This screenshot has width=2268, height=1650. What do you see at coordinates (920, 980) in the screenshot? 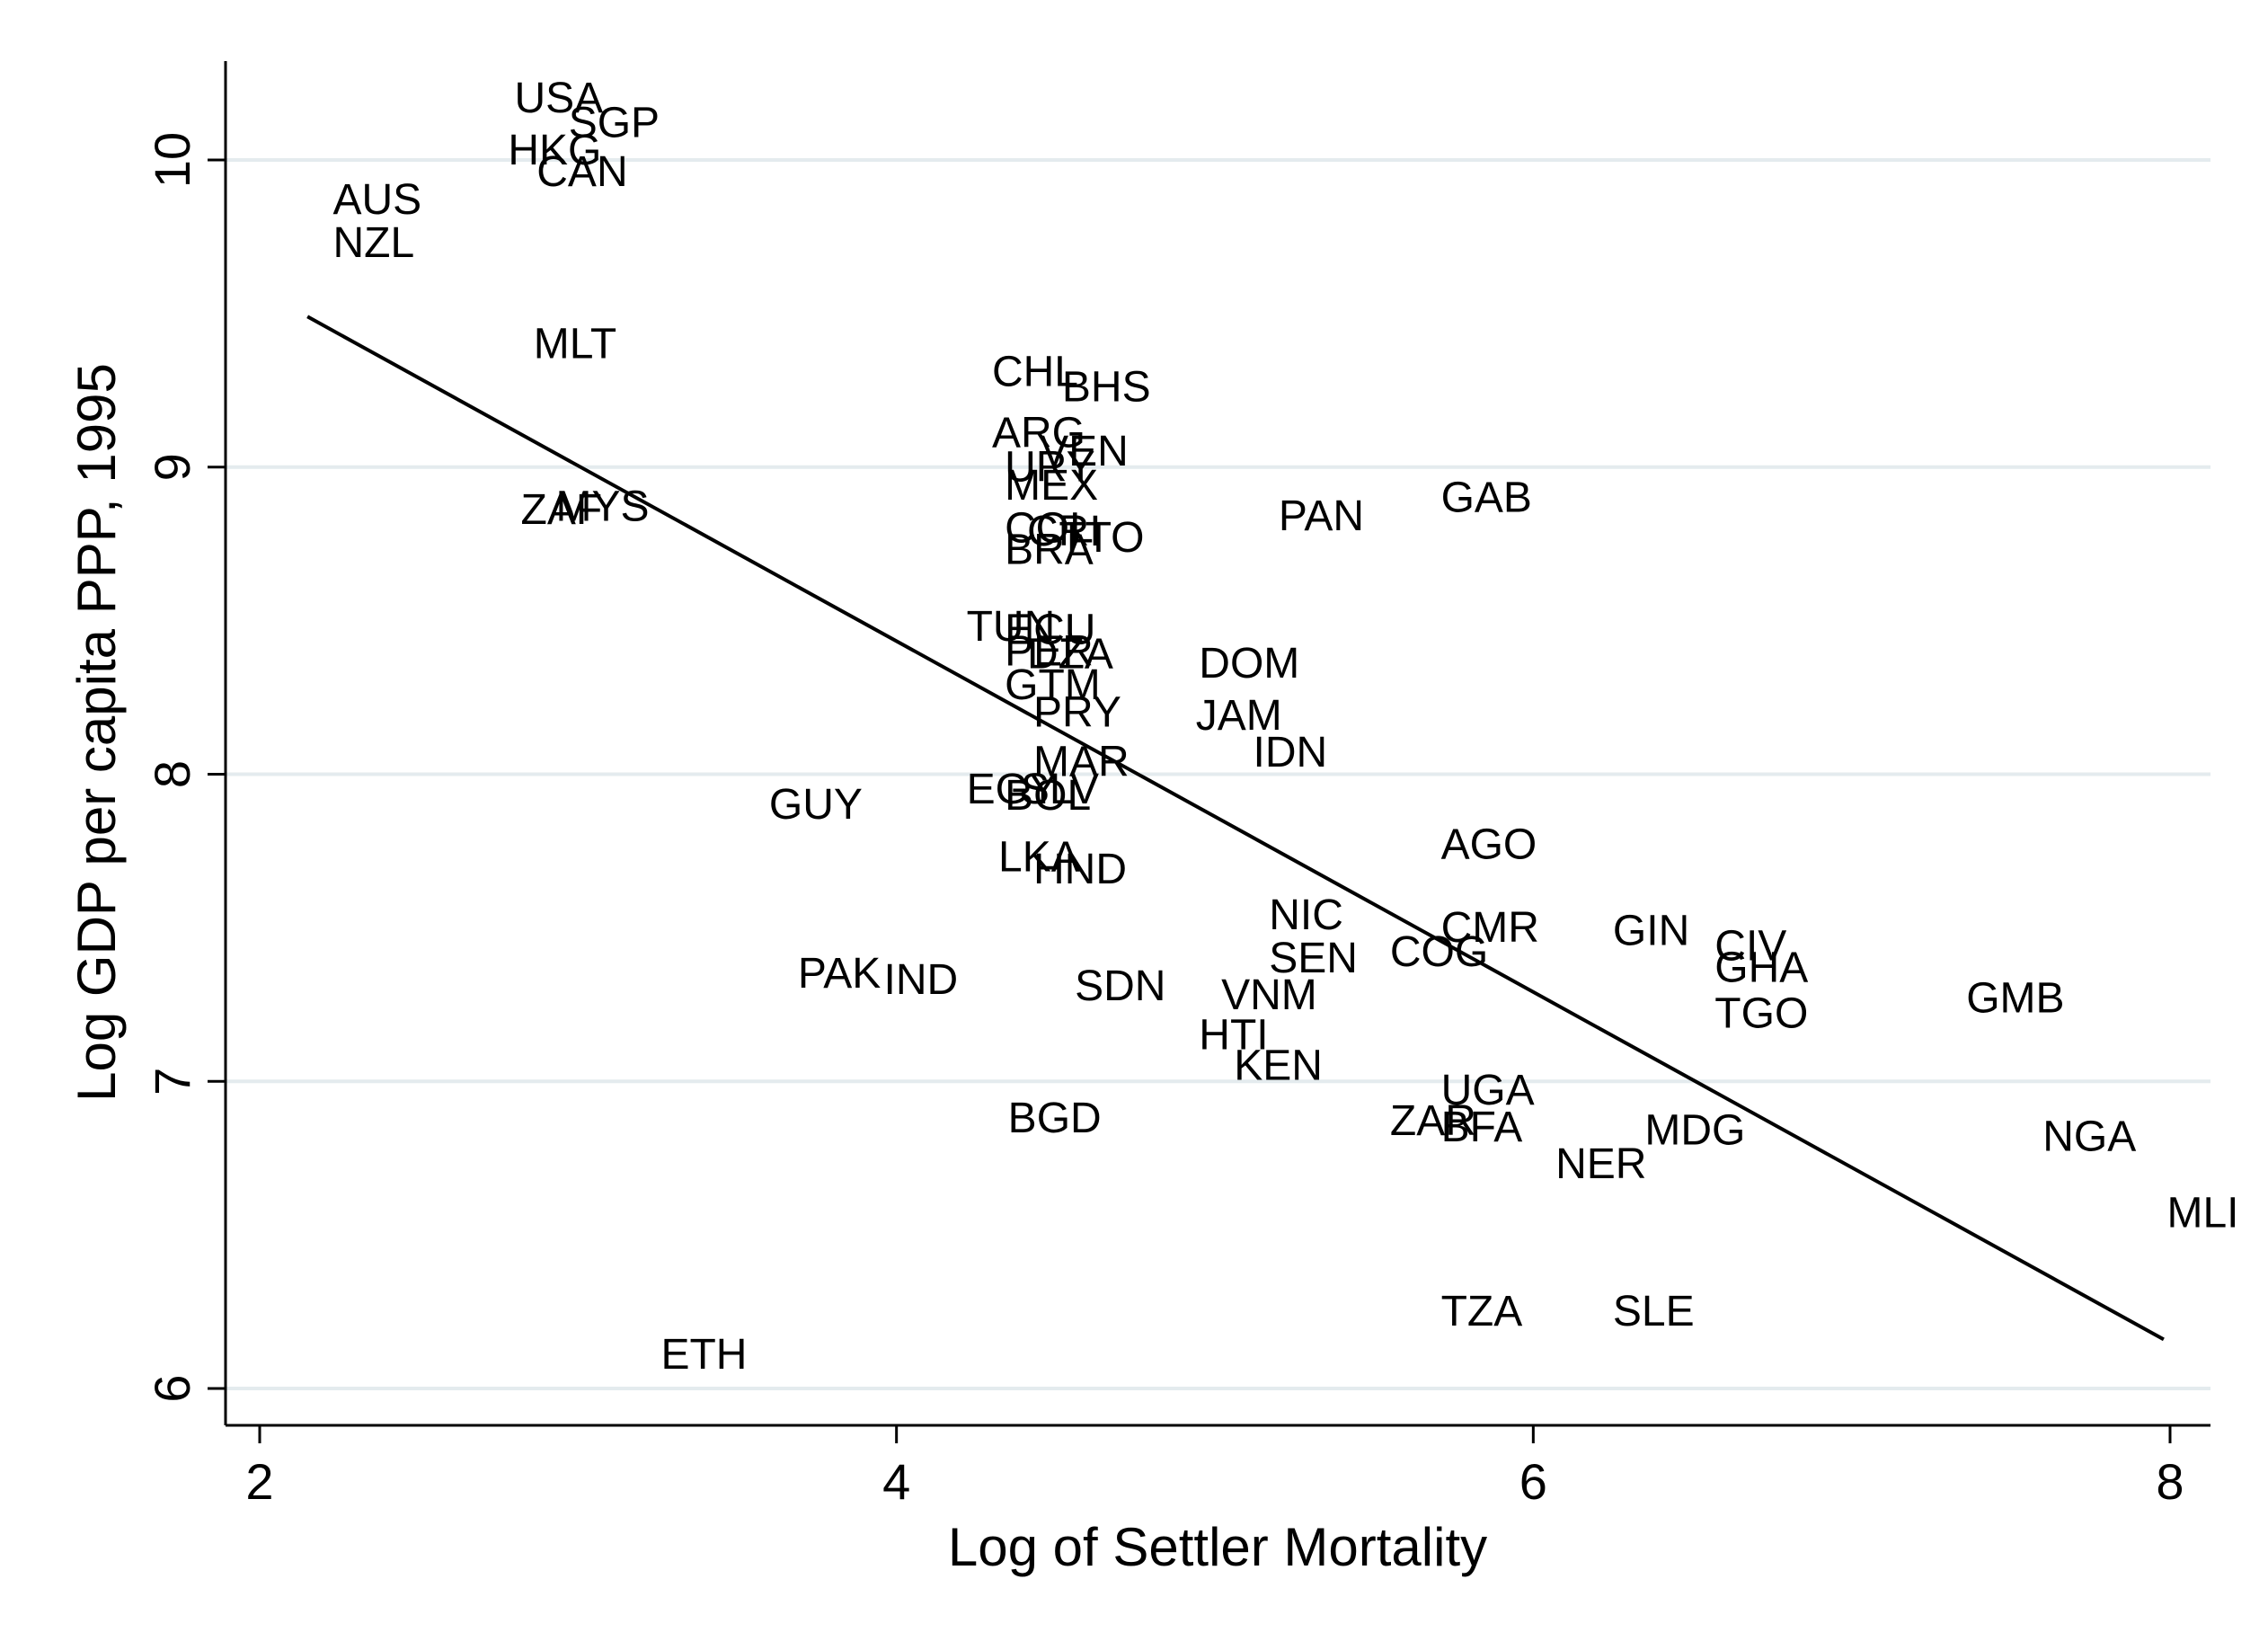
I see `data-point-ind: IND` at bounding box center [920, 980].